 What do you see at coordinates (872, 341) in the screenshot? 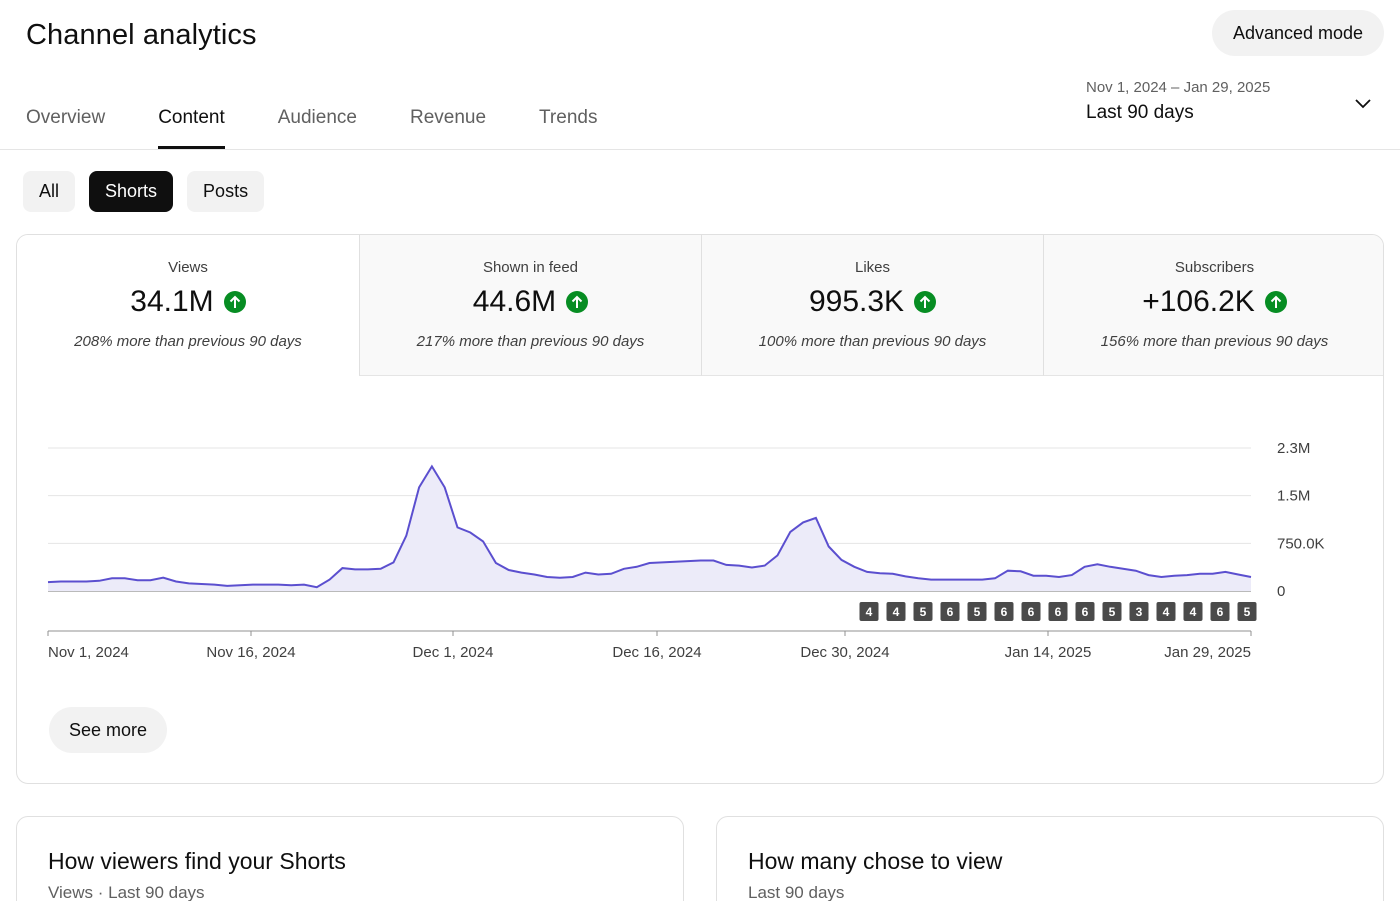
I see `metric-delta: 100% more than previous 90 days` at bounding box center [872, 341].